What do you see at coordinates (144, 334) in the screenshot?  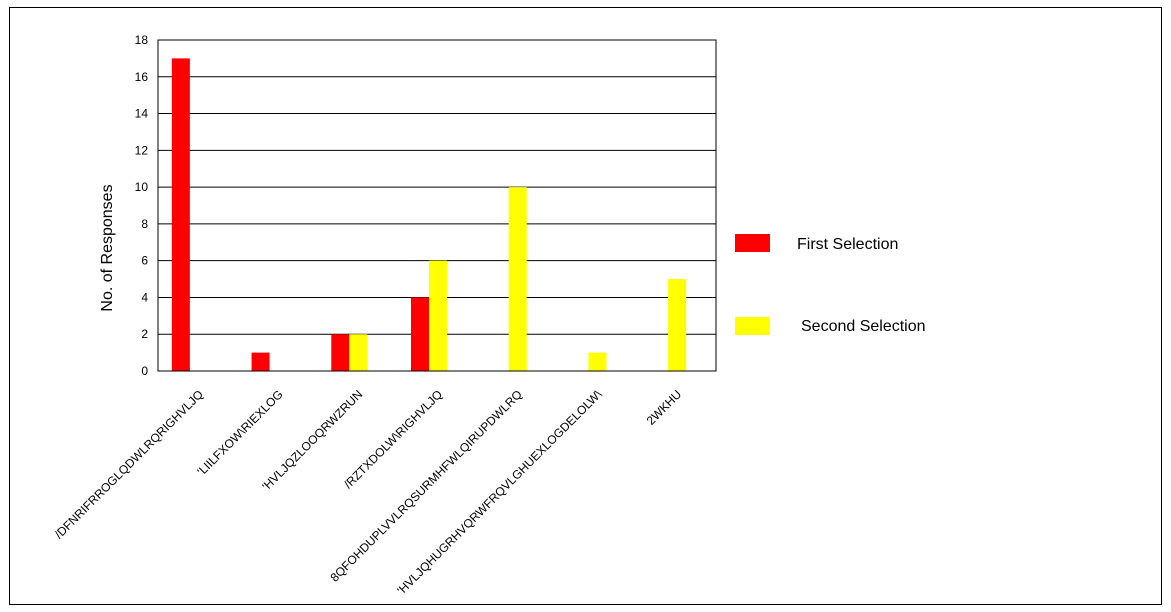 I see `y-tick-label: 2` at bounding box center [144, 334].